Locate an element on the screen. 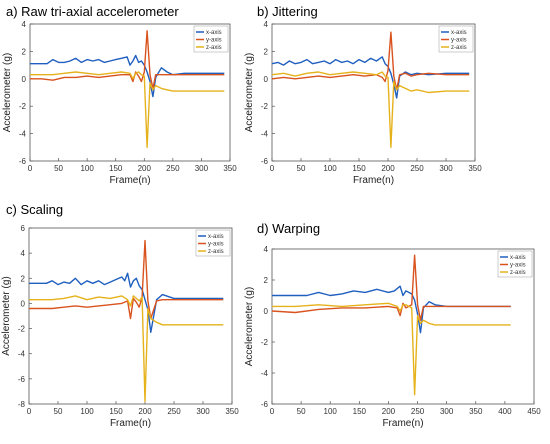 The width and height of the screenshot is (550, 444). chart-title: c) Scaling is located at coordinates (34, 209).